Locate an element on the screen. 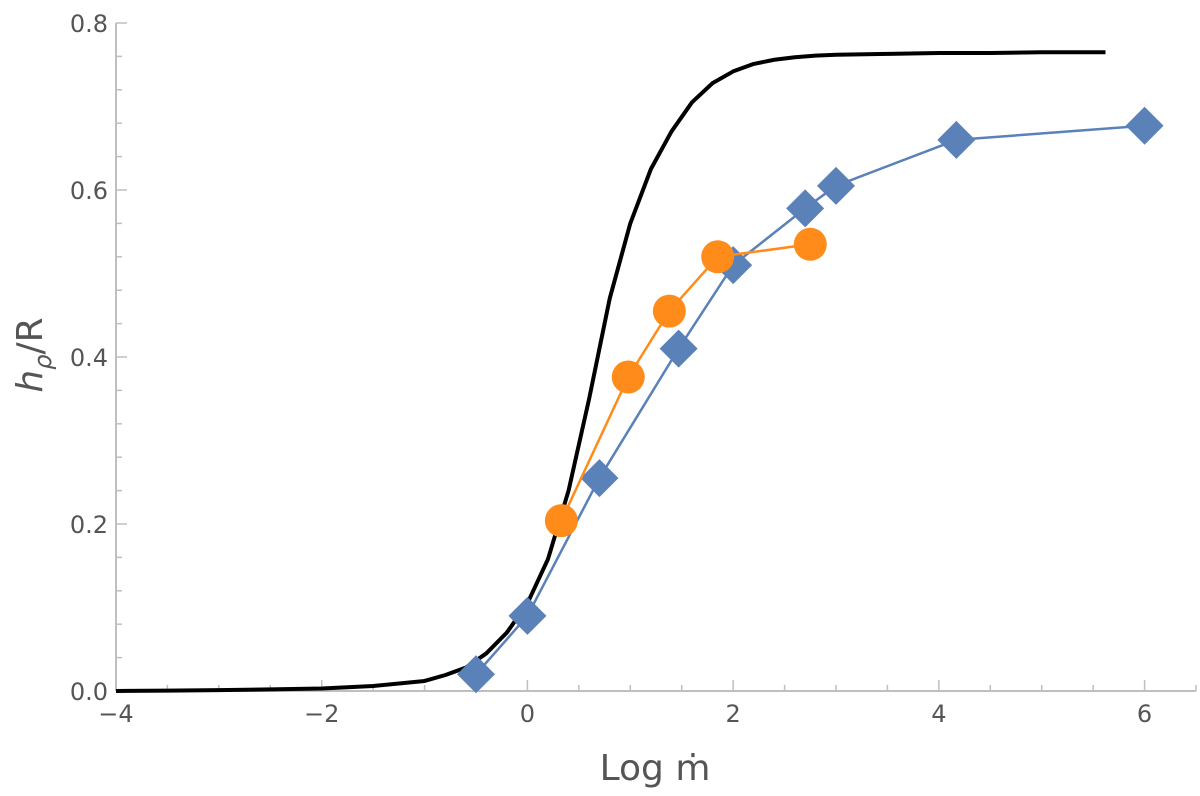 This screenshot has width=1200, height=796. x-tick-label: 4 is located at coordinates (938, 714).